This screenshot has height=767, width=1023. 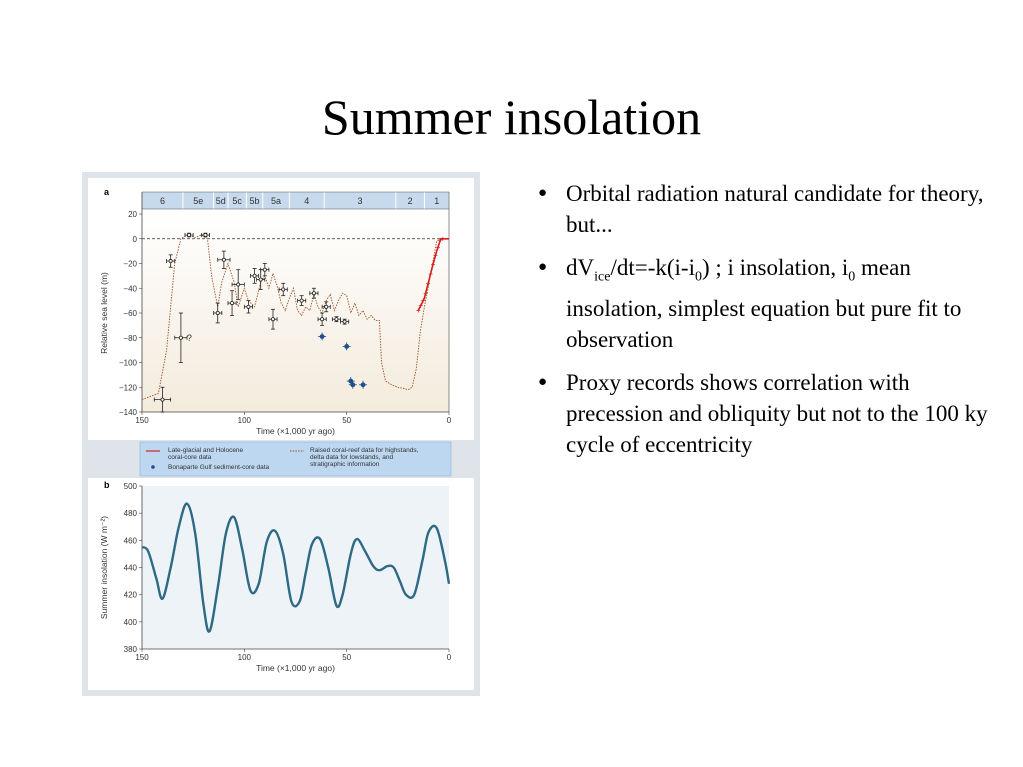 I want to click on isotope-stage-label: 5c, so click(x=237, y=201).